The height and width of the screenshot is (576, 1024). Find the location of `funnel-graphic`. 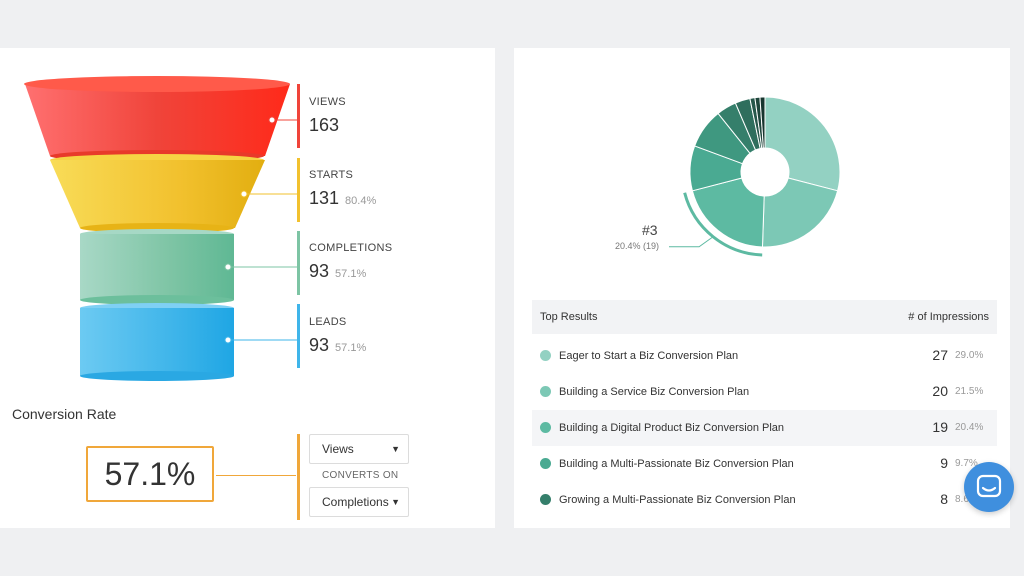

funnel-graphic is located at coordinates (160, 228).